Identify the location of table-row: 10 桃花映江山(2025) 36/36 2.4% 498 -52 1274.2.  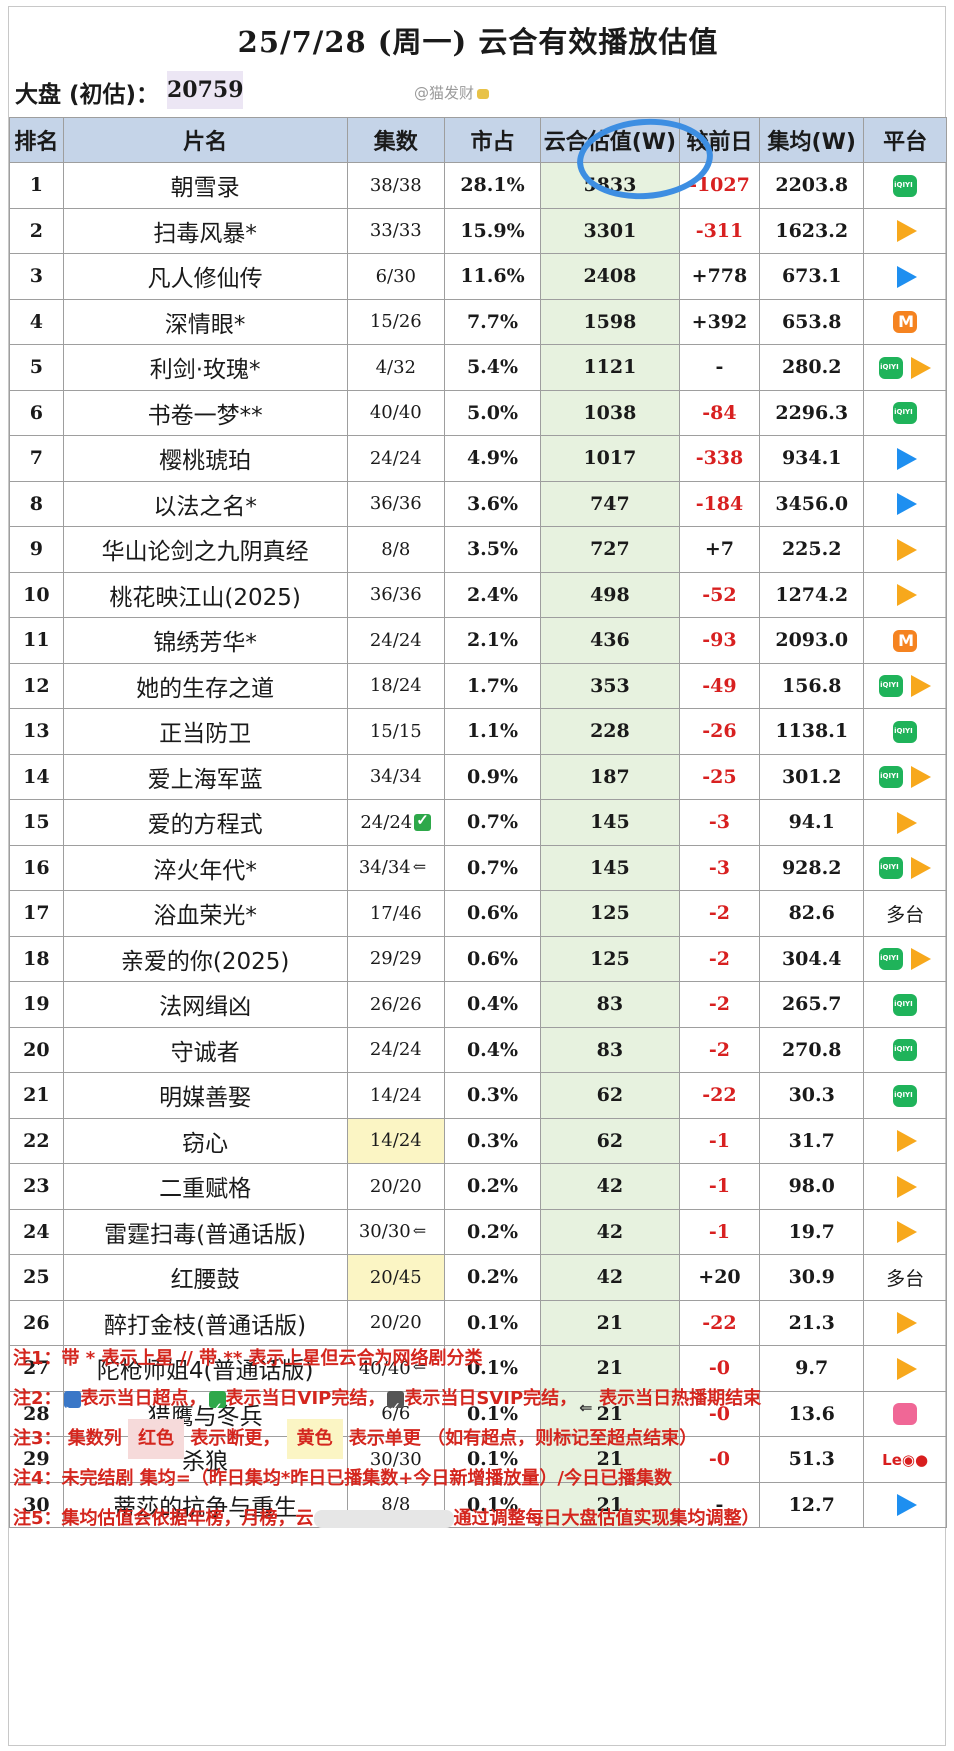
(478, 594).